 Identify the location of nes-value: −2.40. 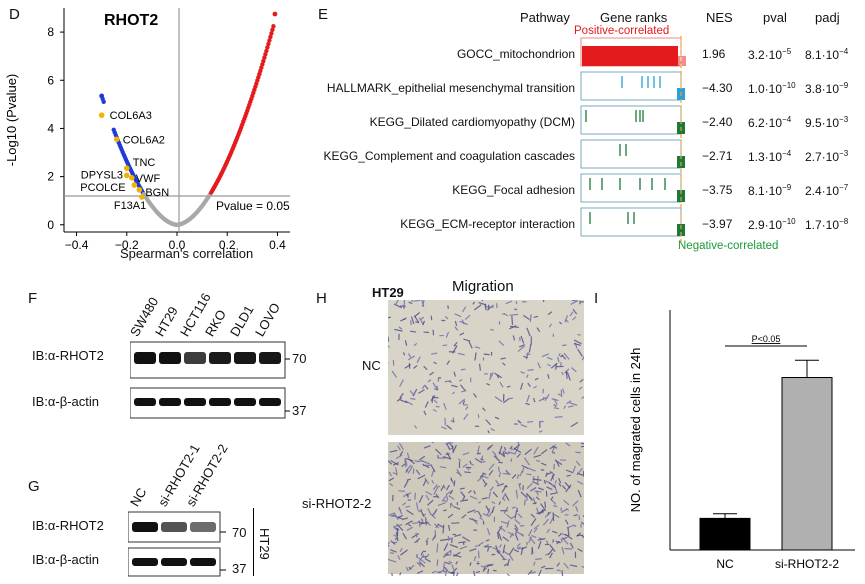
(717, 122).